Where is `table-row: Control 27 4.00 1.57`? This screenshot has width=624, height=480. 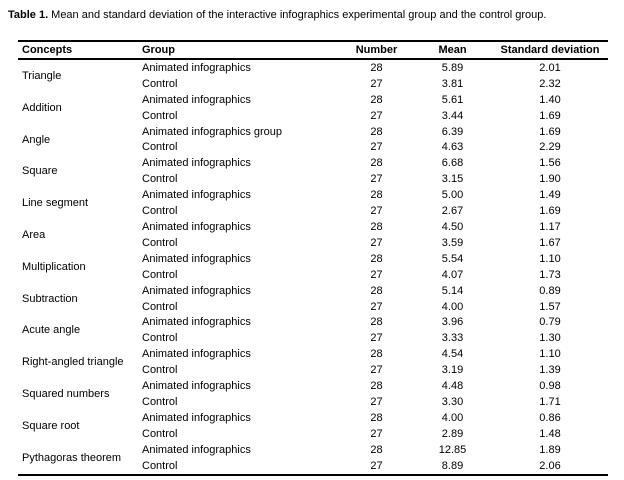 table-row: Control 27 4.00 1.57 is located at coordinates (313, 307).